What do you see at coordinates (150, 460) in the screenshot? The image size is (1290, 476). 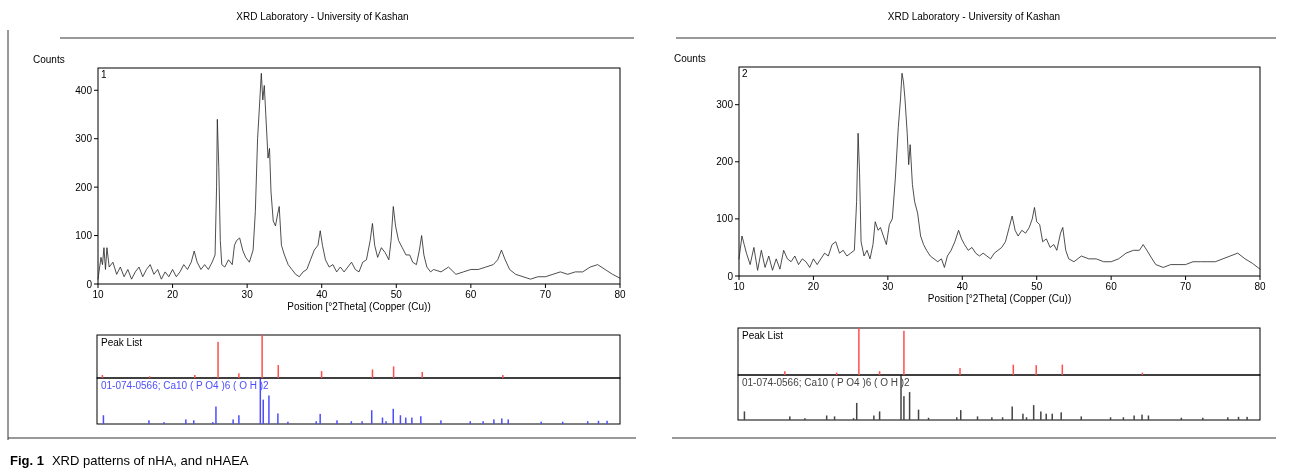 I see `text: XRD patterns of nHA, and nHAEA` at bounding box center [150, 460].